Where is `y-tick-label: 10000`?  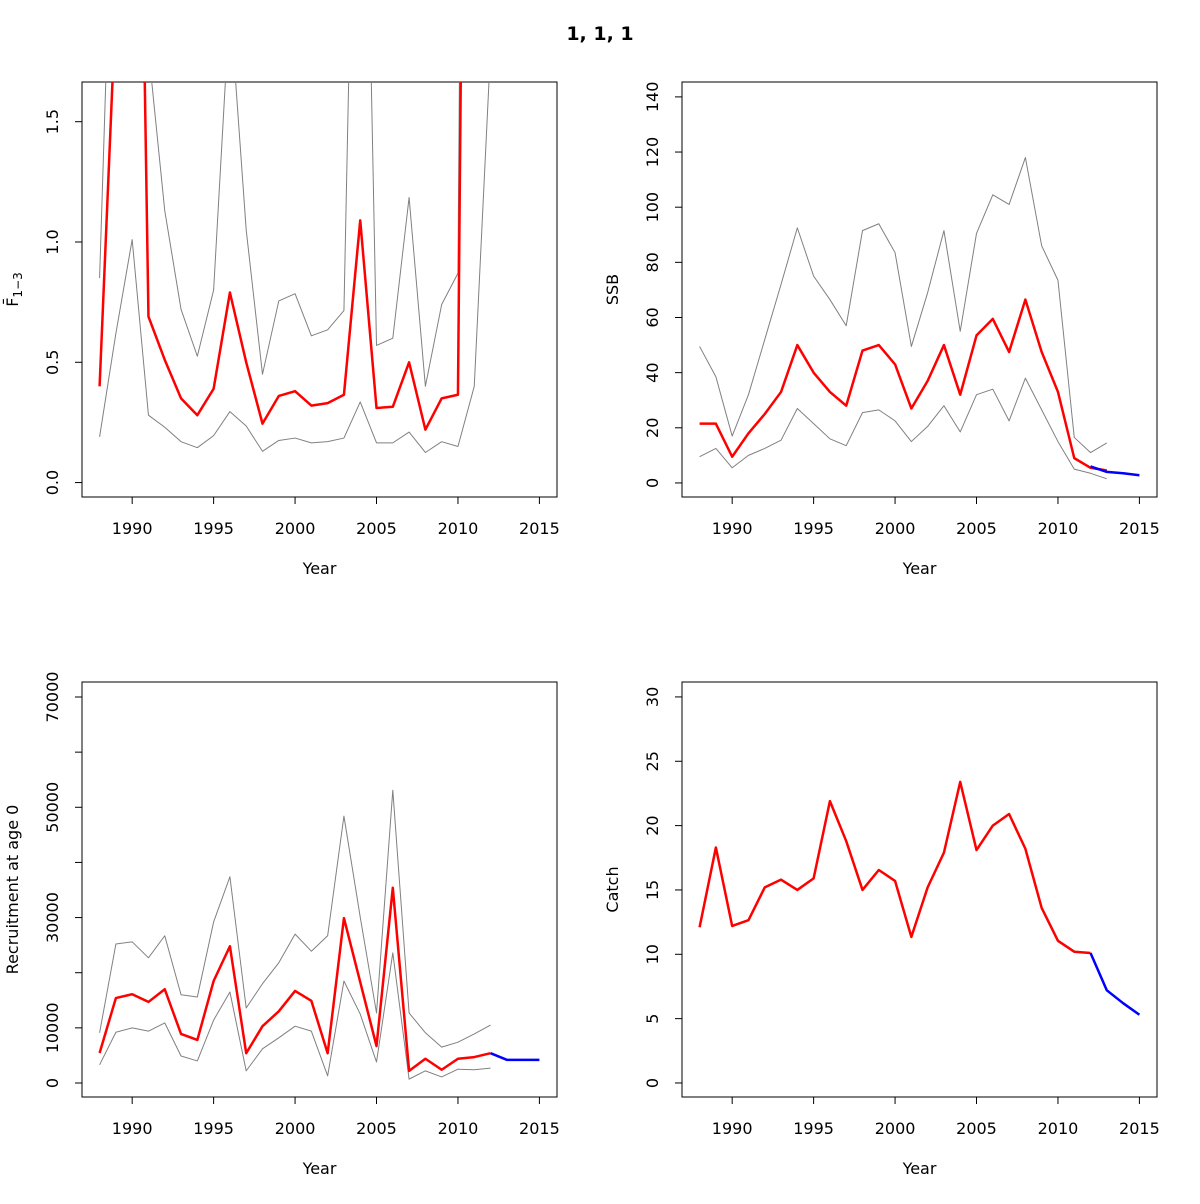
y-tick-label: 10000 is located at coordinates (52, 1027).